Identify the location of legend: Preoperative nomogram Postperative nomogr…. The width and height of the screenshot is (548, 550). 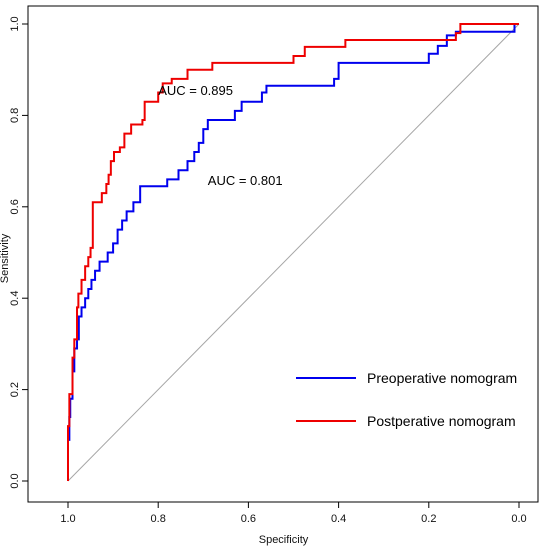
(406, 399).